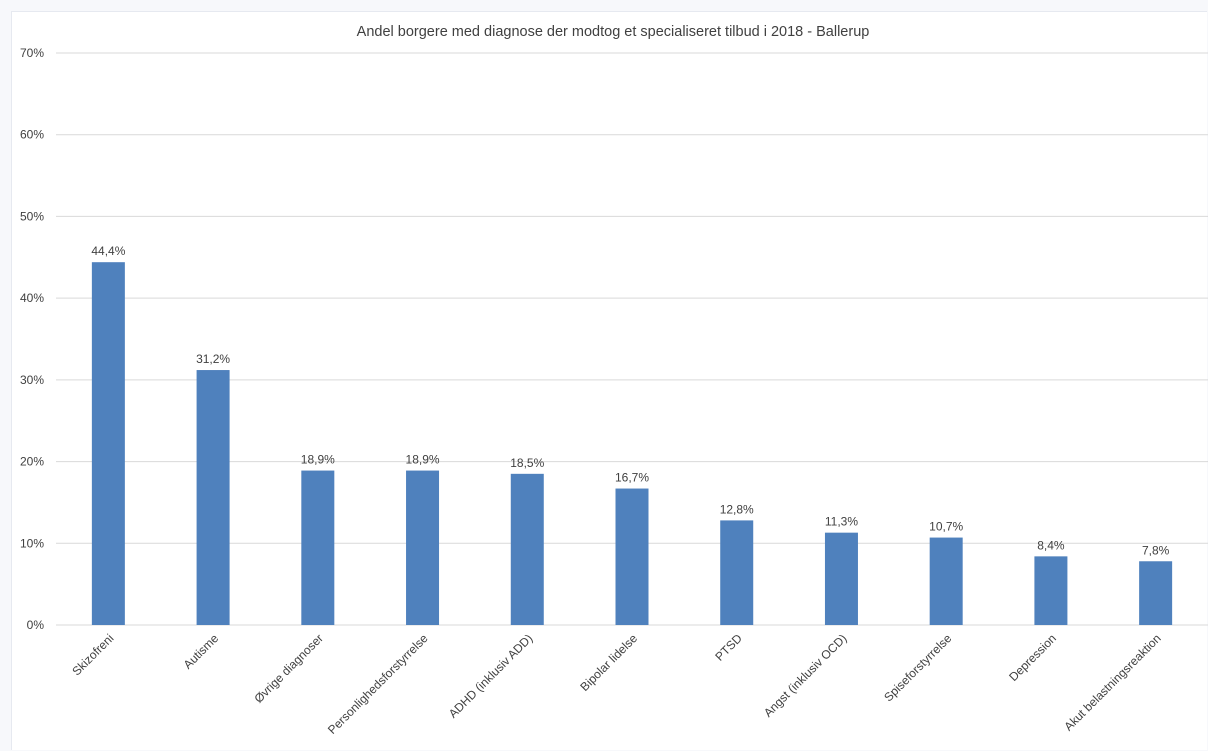  Describe the element at coordinates (378, 684) in the screenshot. I see `category-label: Personlighedsforstyrrelse` at that location.